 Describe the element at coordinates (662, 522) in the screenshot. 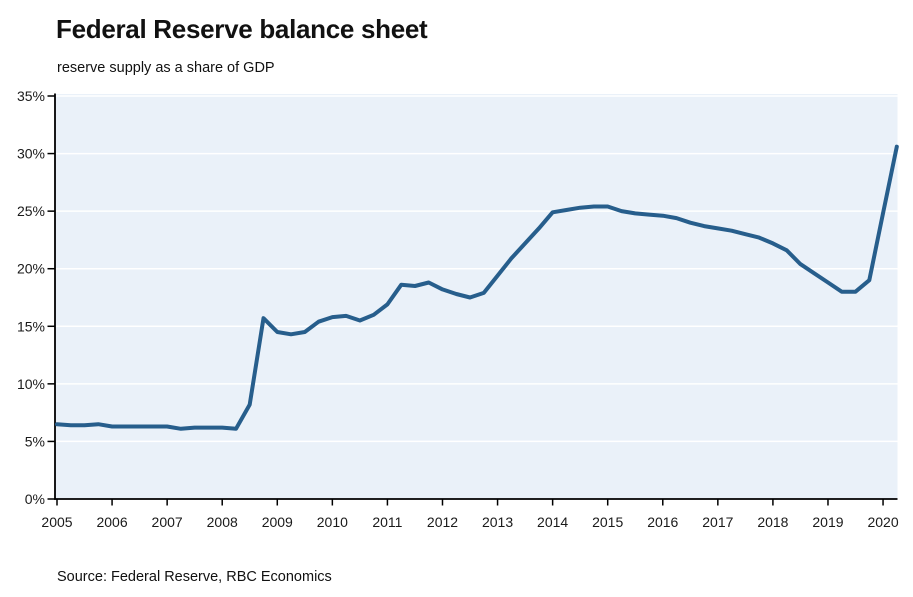

I see `x-axis-tick-label: 2016` at that location.